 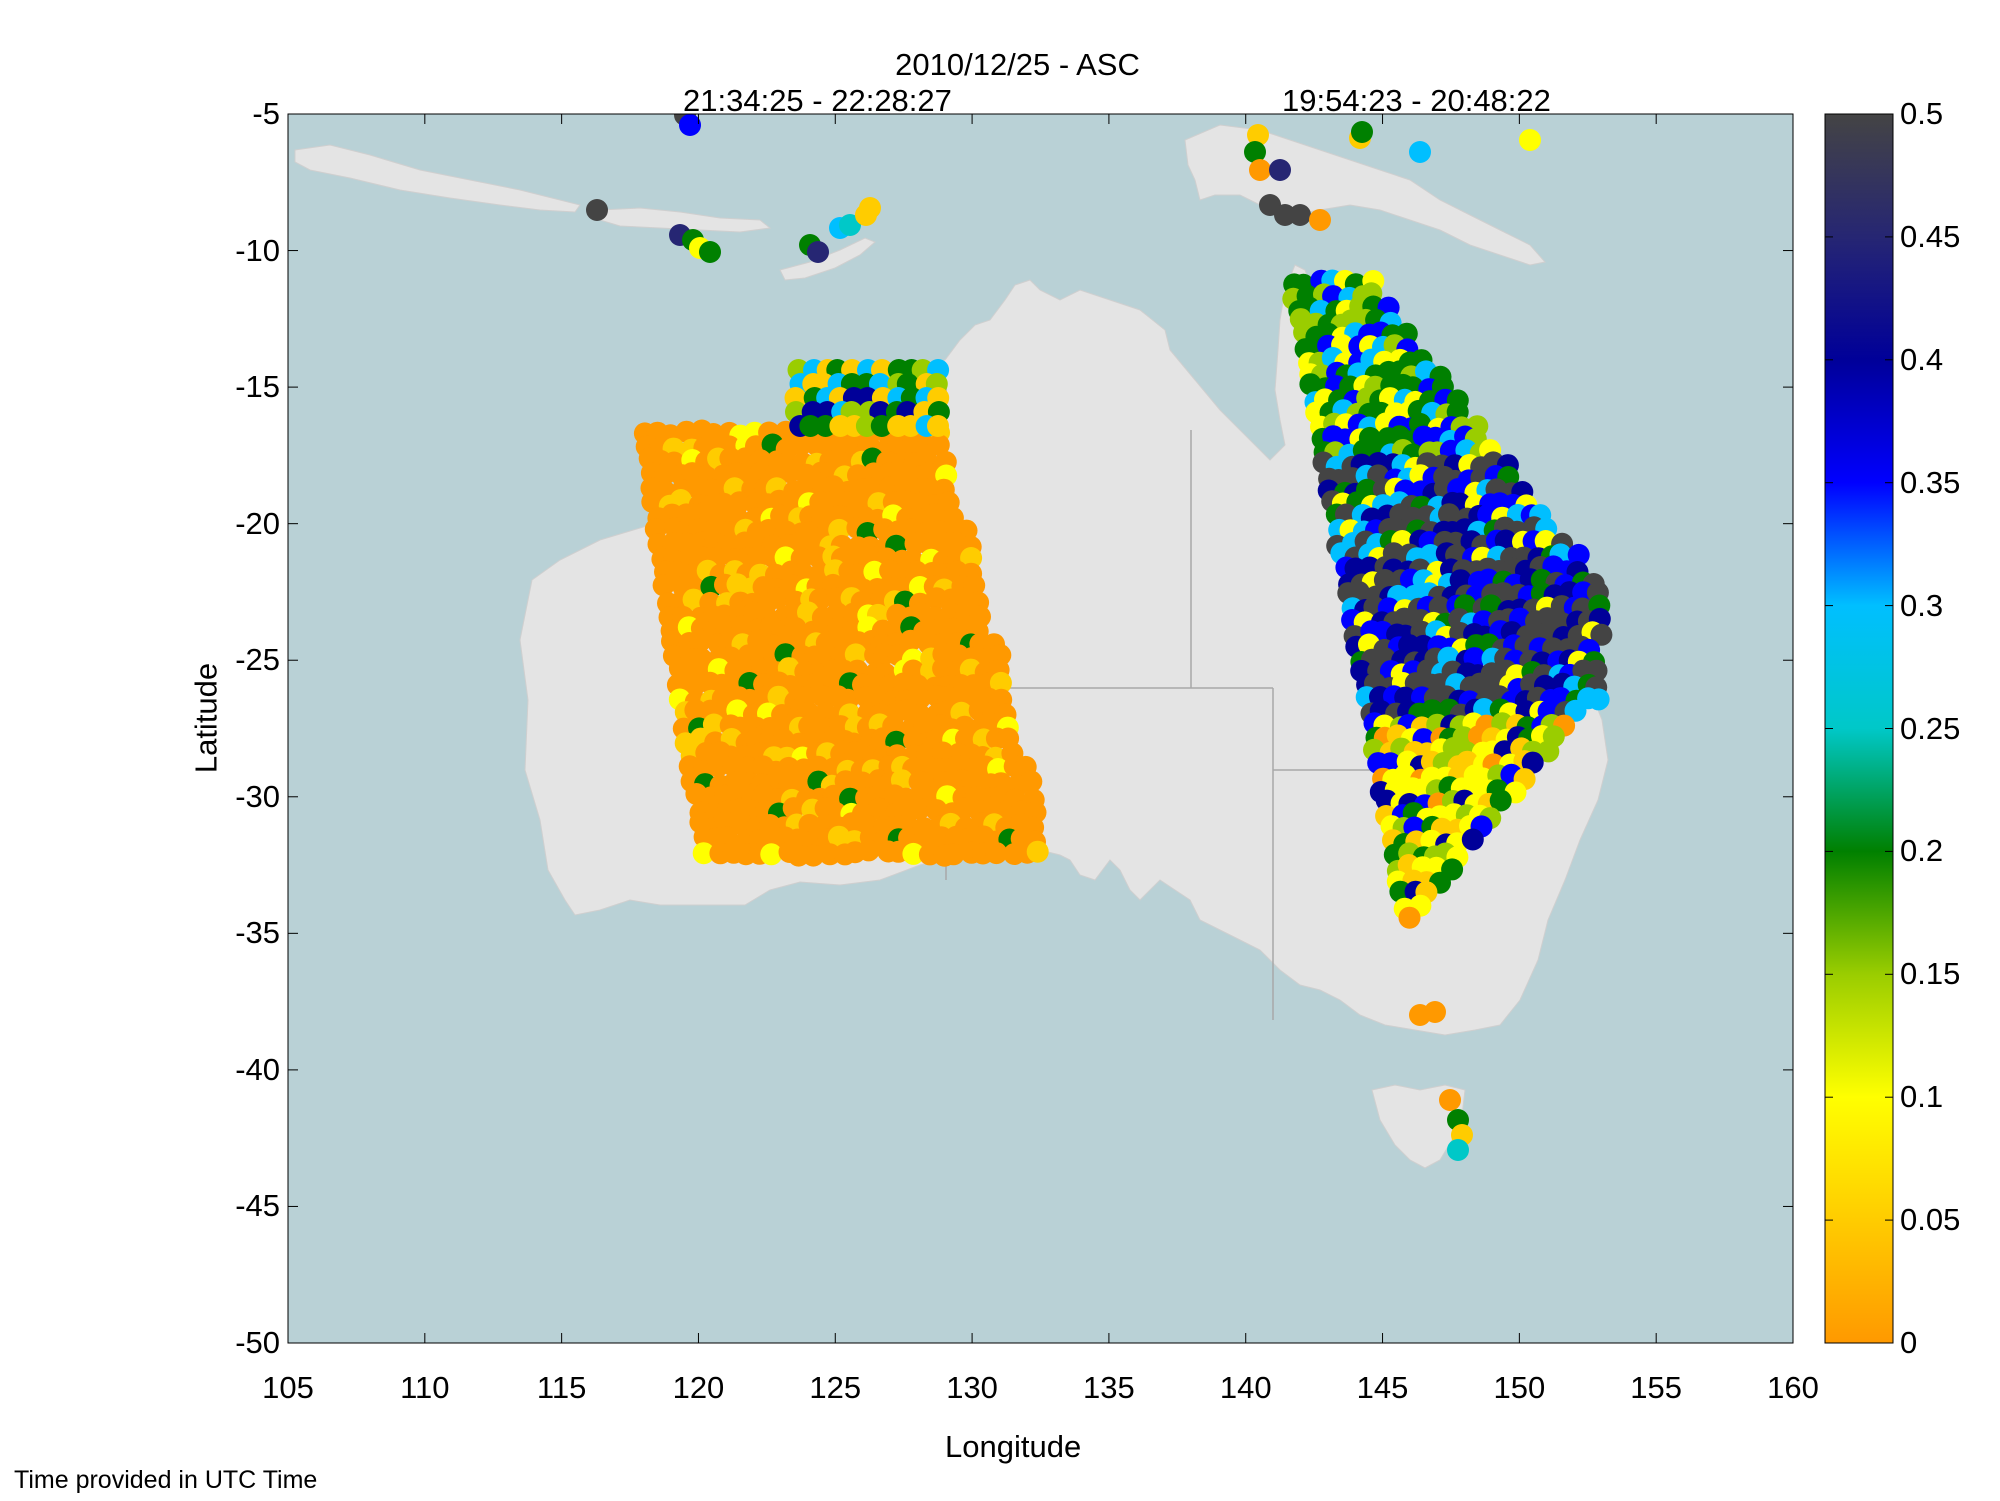 What do you see at coordinates (1013, 1446) in the screenshot?
I see `x-axis-label: Longitude` at bounding box center [1013, 1446].